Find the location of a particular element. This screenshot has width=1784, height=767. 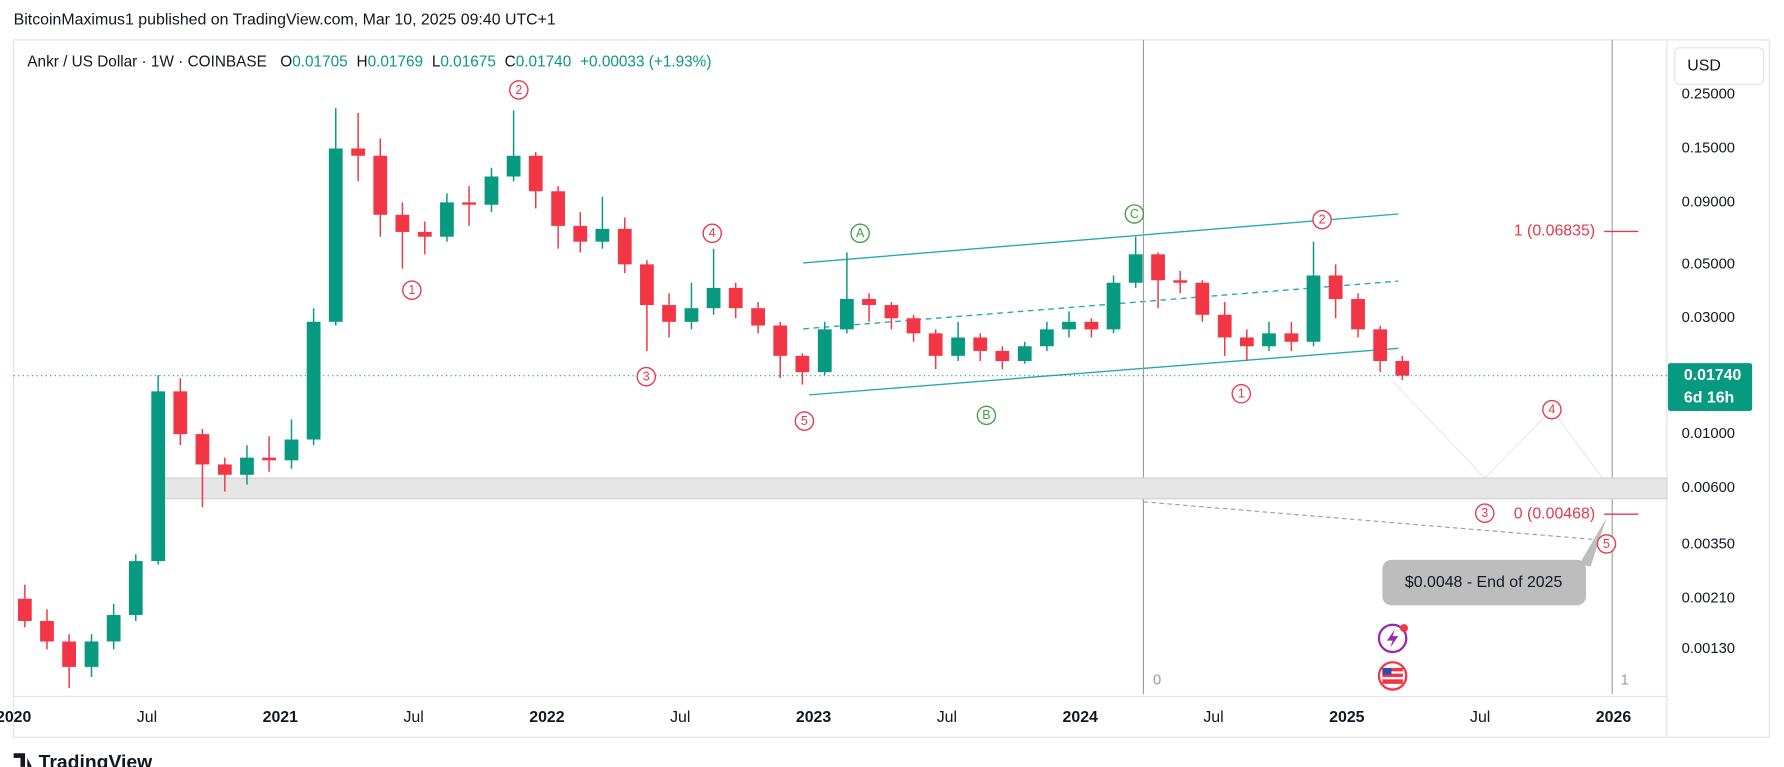

y-tick-label: 0.09000 is located at coordinates (1708, 202).